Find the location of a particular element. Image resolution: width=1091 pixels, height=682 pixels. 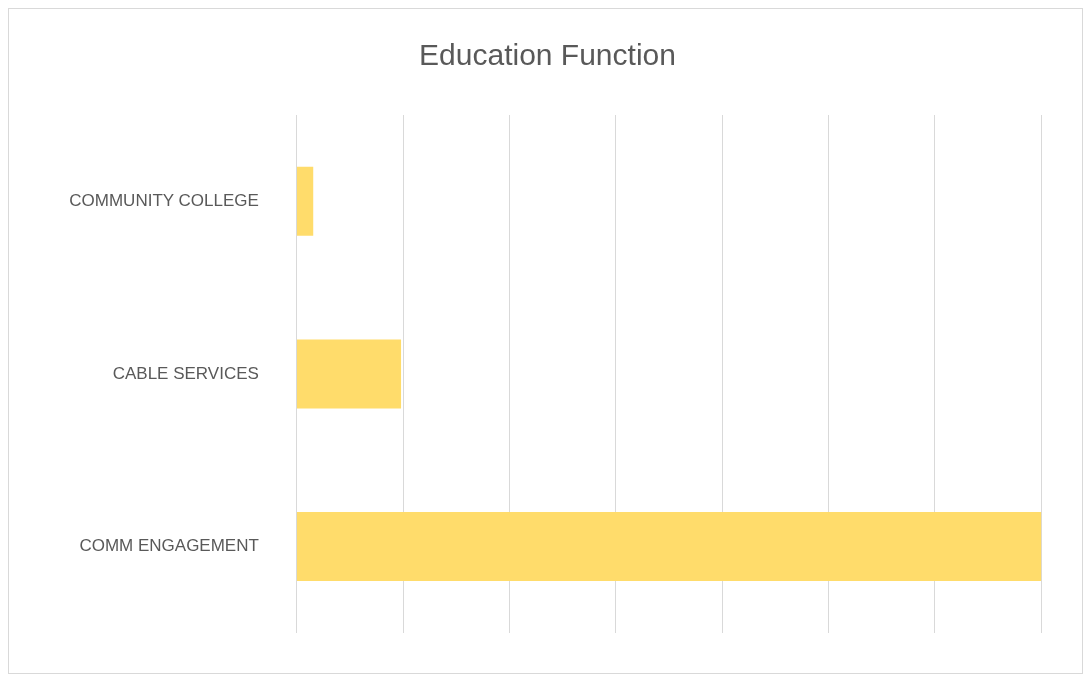

y-tick-label: CABLE SERVICES is located at coordinates (185, 373).